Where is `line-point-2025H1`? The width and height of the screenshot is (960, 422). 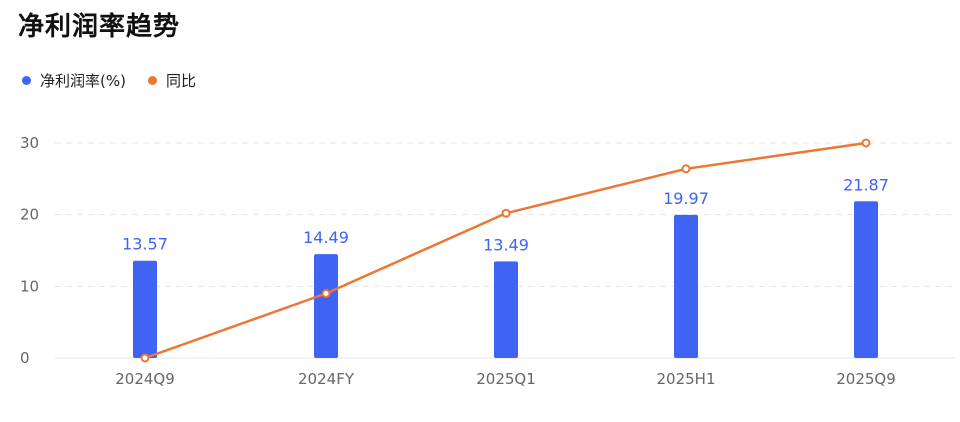 line-point-2025H1 is located at coordinates (686, 169).